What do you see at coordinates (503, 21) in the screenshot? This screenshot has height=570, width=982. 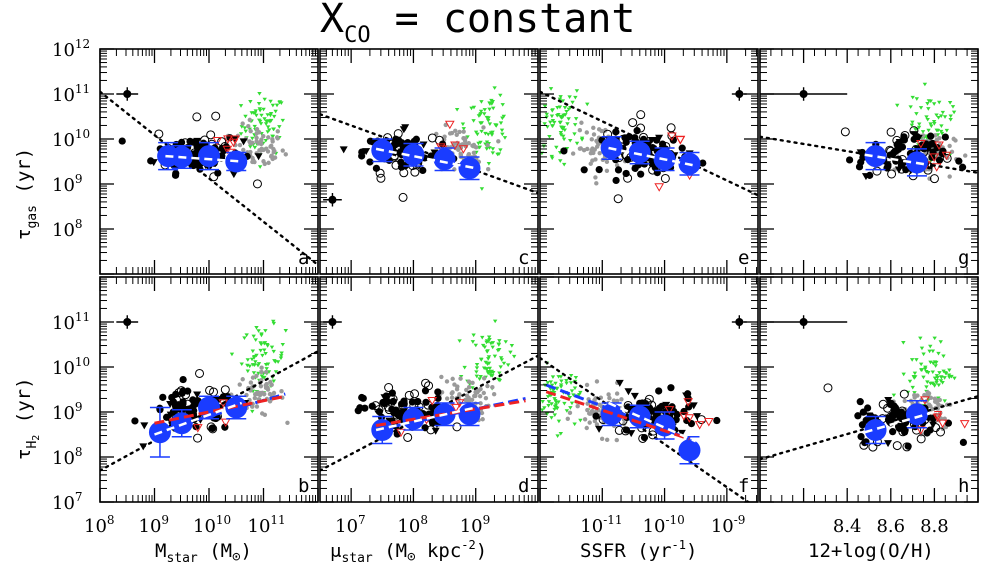 I see `figure-title-rest: = constant` at bounding box center [503, 21].